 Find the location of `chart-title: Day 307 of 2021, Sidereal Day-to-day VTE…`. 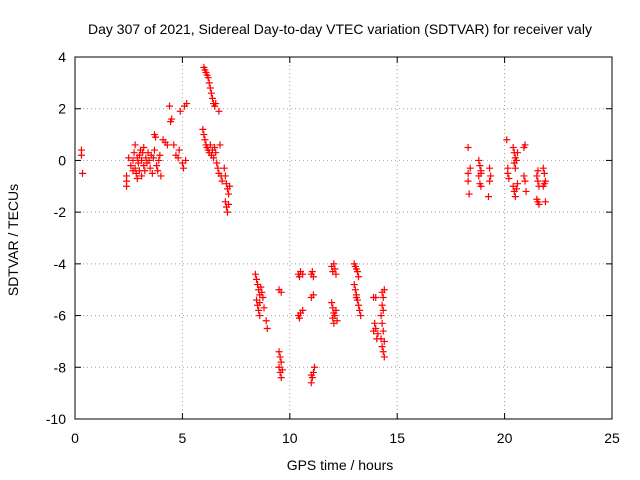

chart-title: Day 307 of 2021, Sidereal Day-to-day VTE… is located at coordinates (340, 29).